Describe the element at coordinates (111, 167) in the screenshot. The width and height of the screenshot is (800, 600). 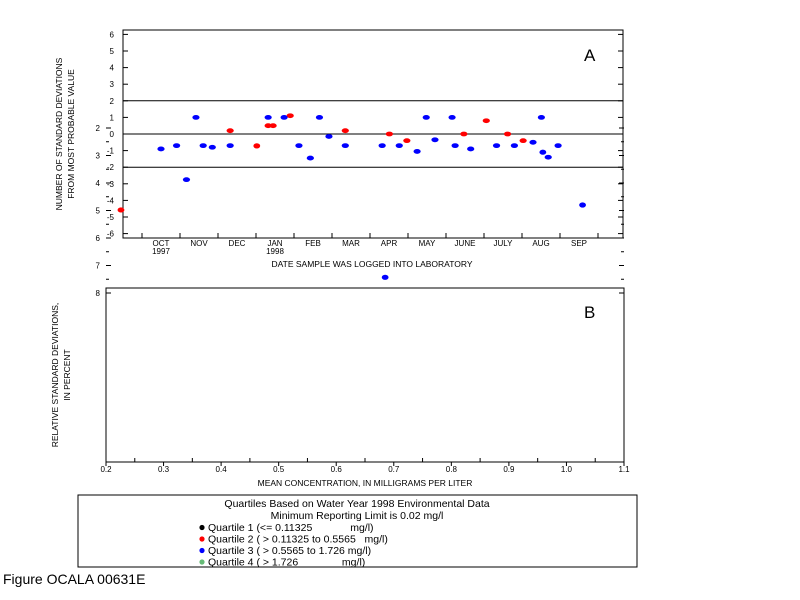
I see `chart-a-y-tick-label: -2` at that location.